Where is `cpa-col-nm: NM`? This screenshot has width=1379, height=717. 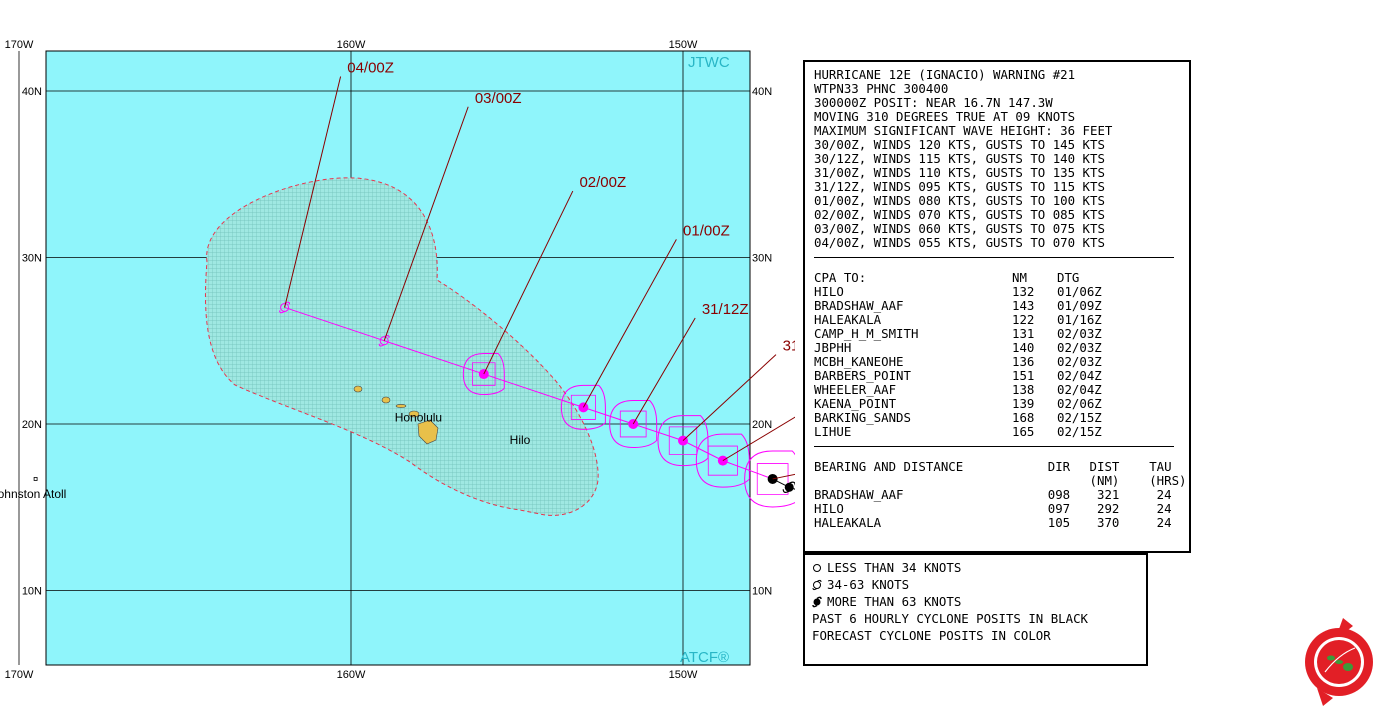 cpa-col-nm: NM is located at coordinates (1019, 277).